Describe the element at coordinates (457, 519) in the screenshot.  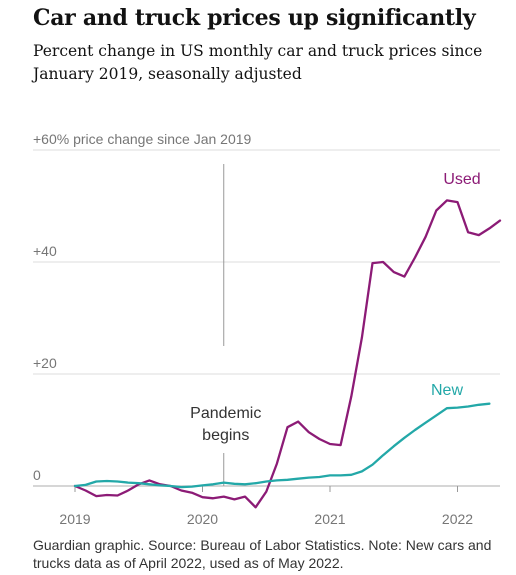
I see `x-tick-label: 2022` at that location.